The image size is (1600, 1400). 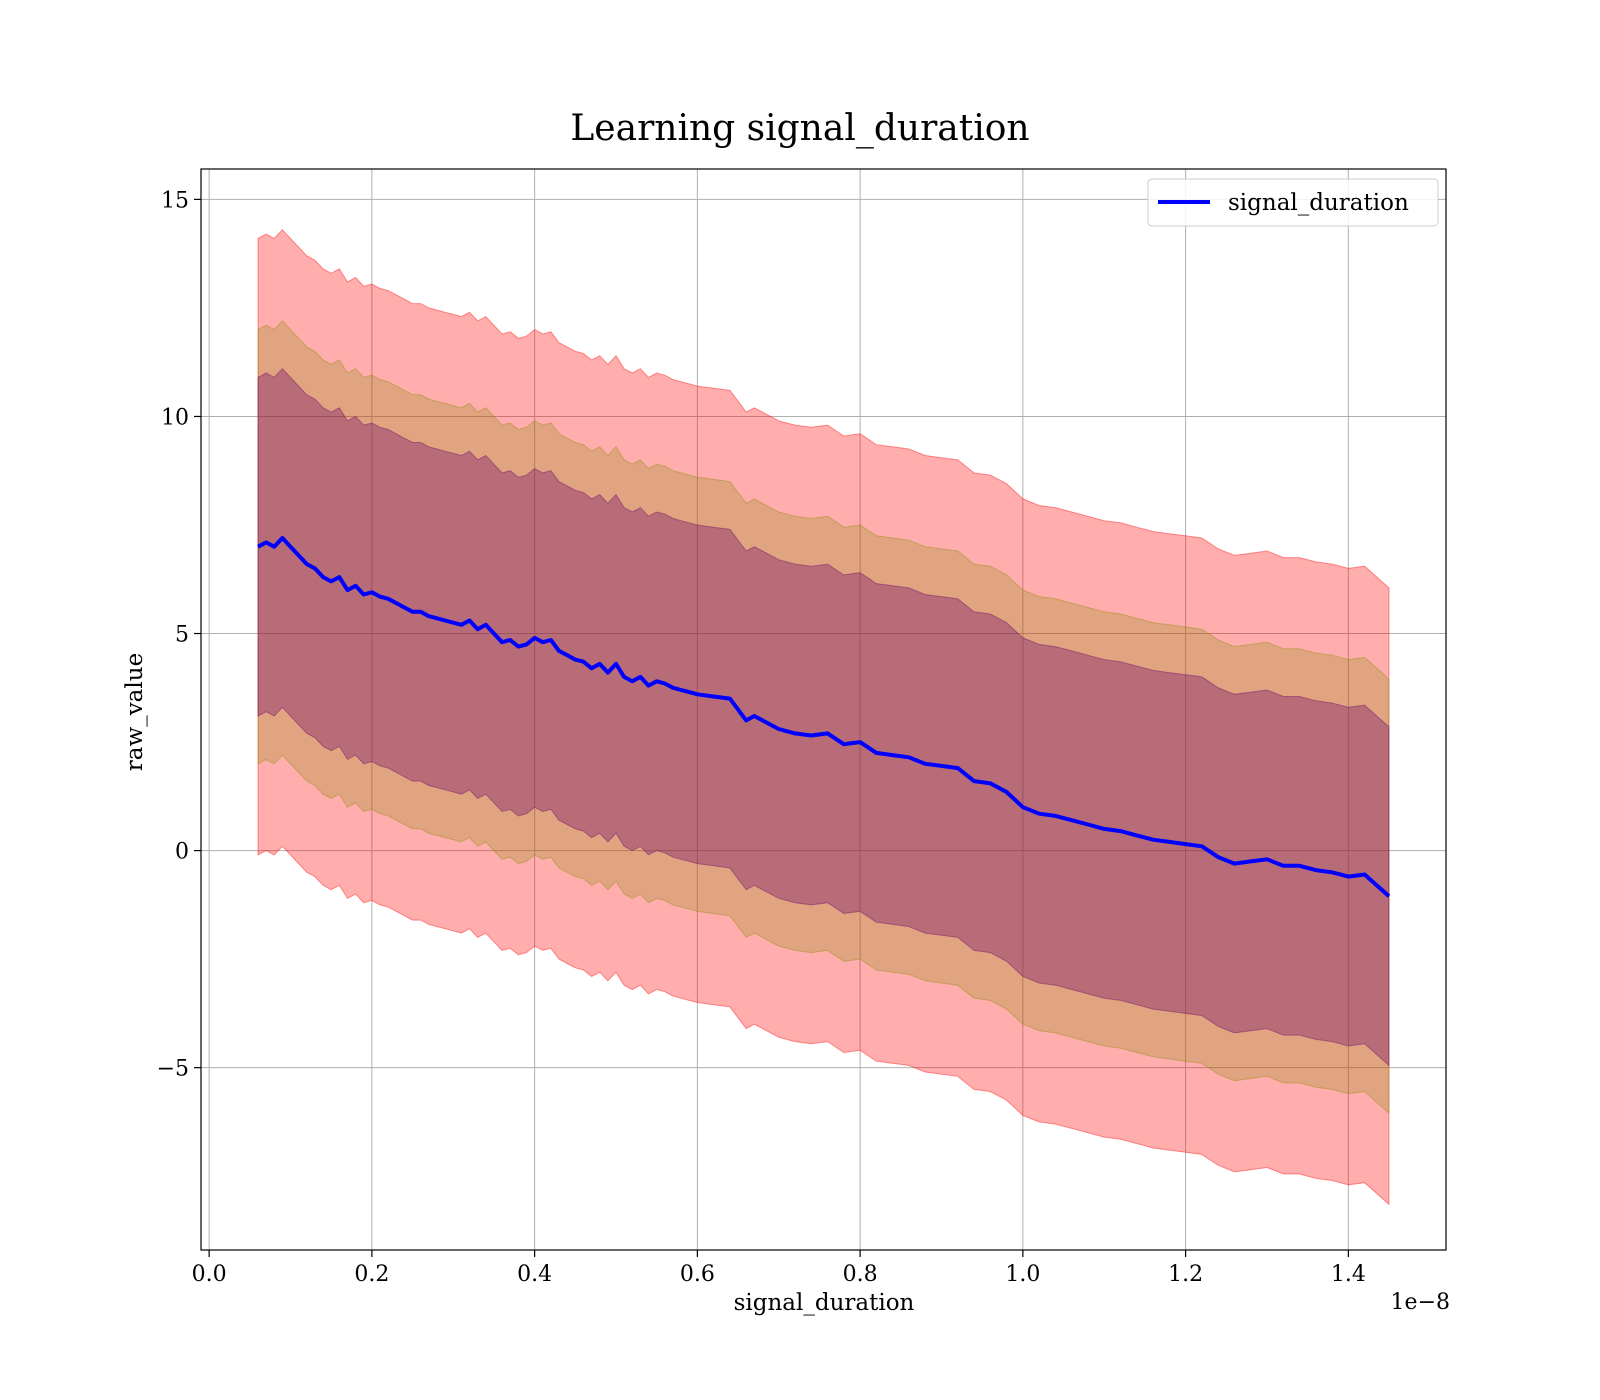 I want to click on x-tick-label: 1.4, so click(x=1348, y=1274).